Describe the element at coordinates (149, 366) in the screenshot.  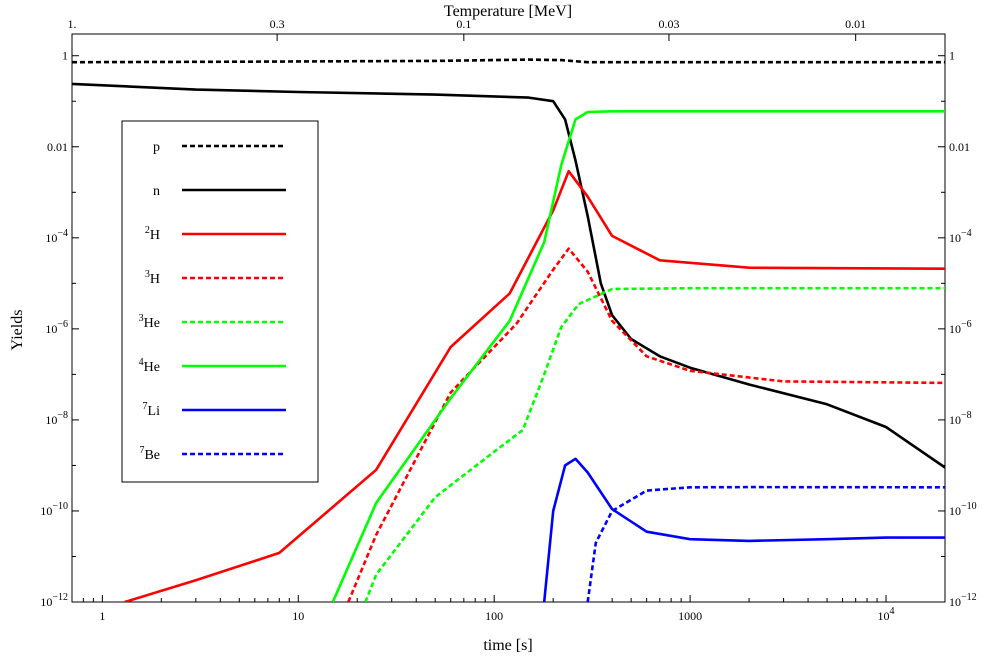
I see `legend-label: 4He` at that location.